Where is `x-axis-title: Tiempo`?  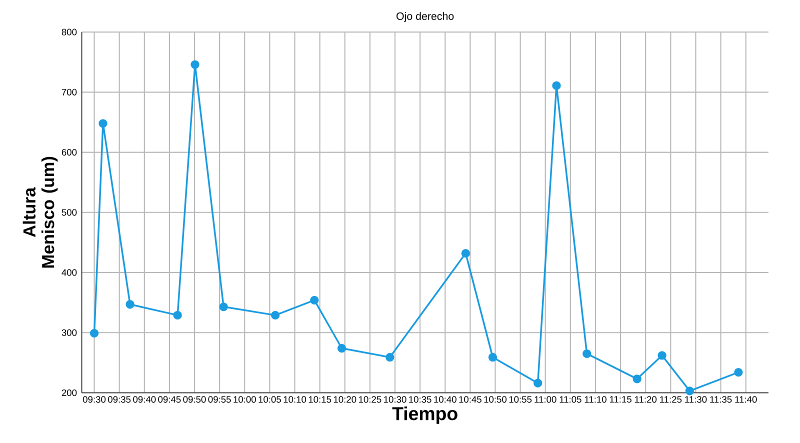
x-axis-title: Tiempo is located at coordinates (425, 415).